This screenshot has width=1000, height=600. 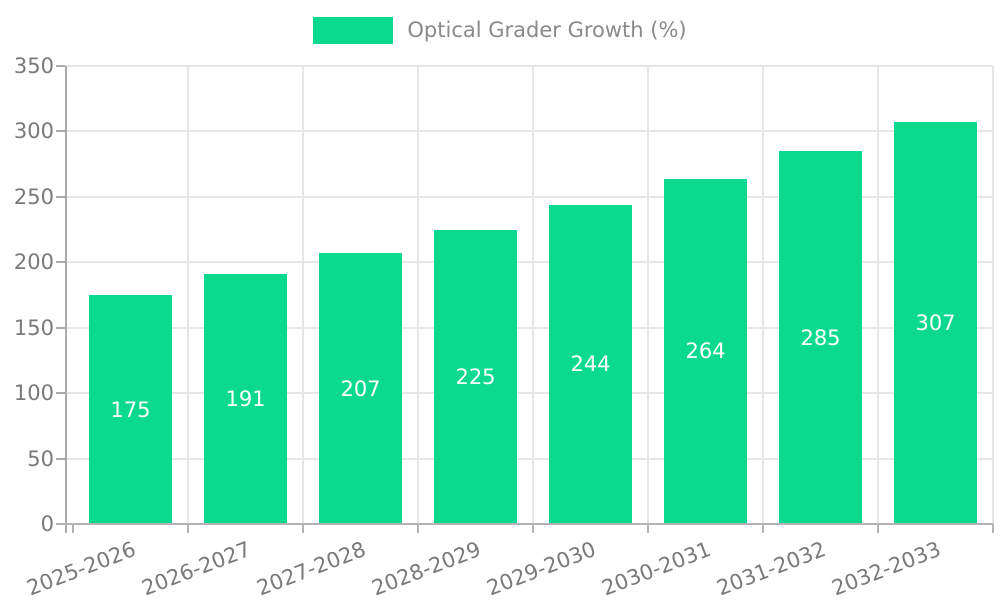 I want to click on y-axis-tick-label: 150, so click(x=33, y=327).